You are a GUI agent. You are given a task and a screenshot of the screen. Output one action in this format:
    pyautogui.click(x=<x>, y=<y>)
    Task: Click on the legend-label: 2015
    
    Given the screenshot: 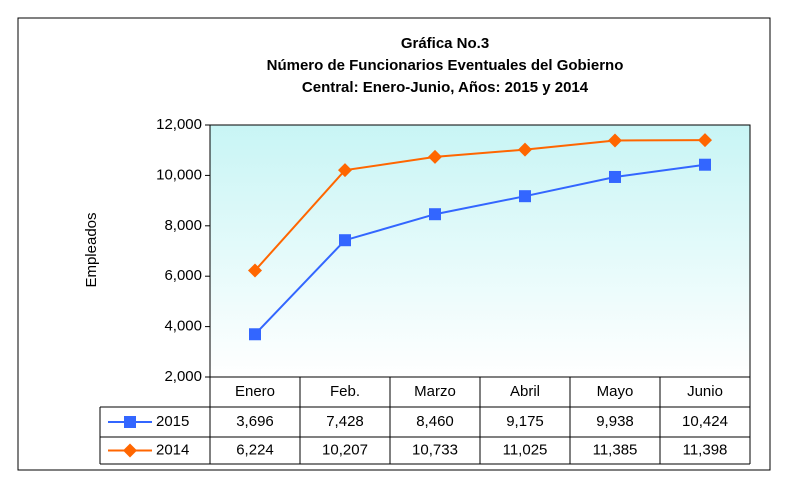 What is the action you would take?
    pyautogui.click(x=172, y=421)
    